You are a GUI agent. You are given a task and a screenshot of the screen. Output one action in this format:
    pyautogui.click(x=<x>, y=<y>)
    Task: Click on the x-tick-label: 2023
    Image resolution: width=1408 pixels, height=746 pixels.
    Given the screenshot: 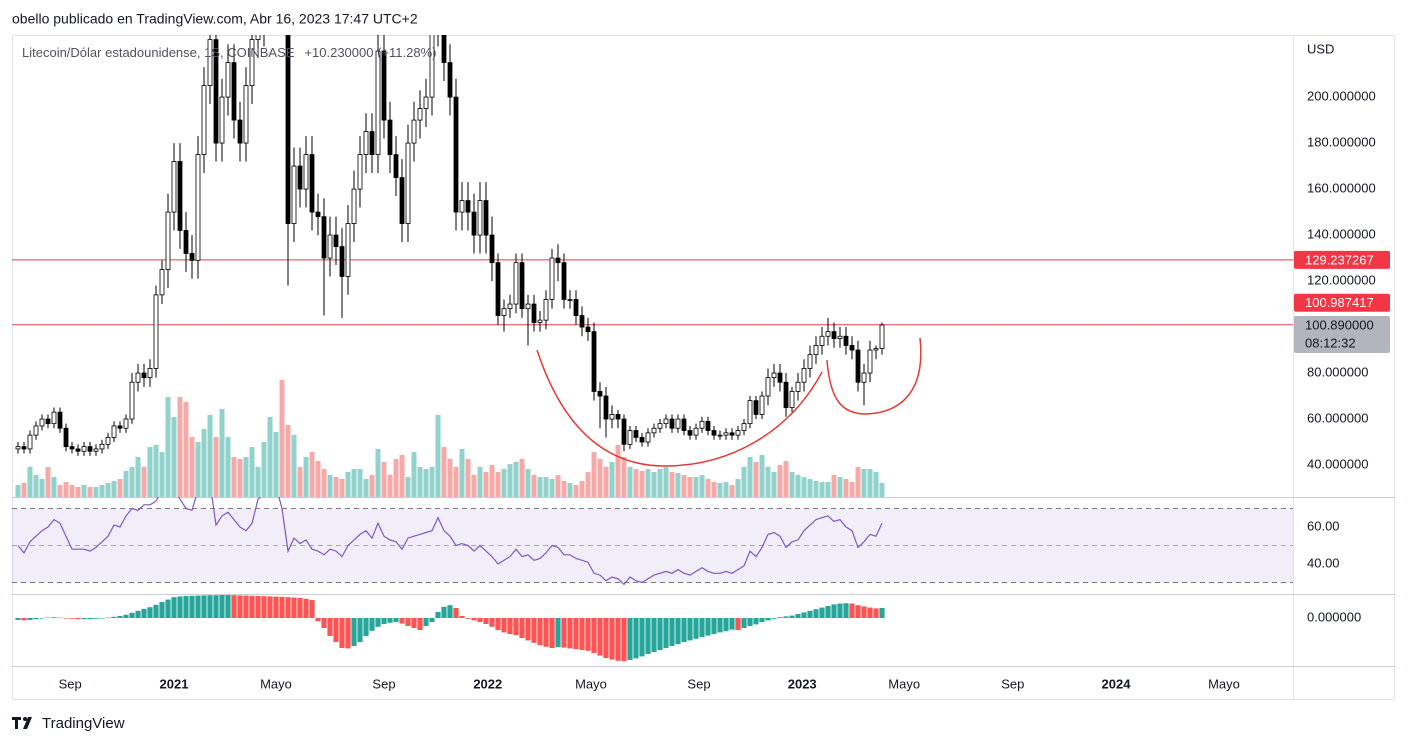 What is the action you would take?
    pyautogui.click(x=802, y=683)
    